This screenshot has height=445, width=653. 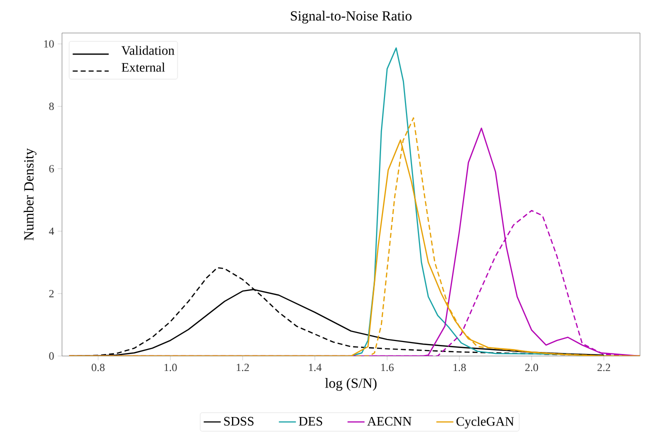 What do you see at coordinates (485, 422) in the screenshot?
I see `legend-label: CycleGAN` at bounding box center [485, 422].